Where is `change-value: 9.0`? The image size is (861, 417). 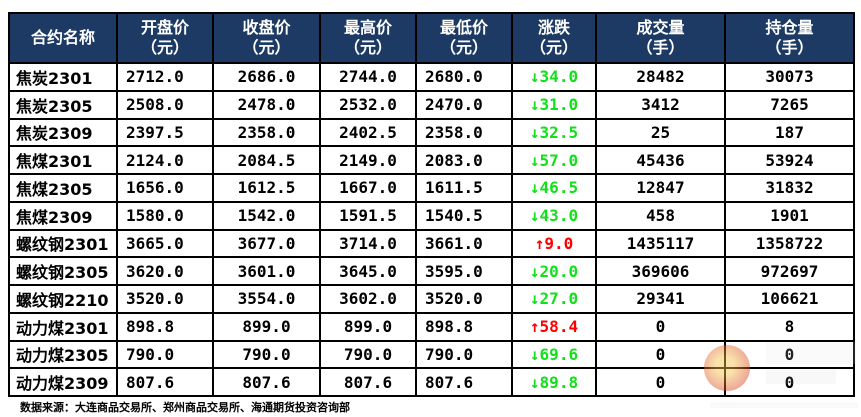
change-value: 9.0 is located at coordinates (559, 243).